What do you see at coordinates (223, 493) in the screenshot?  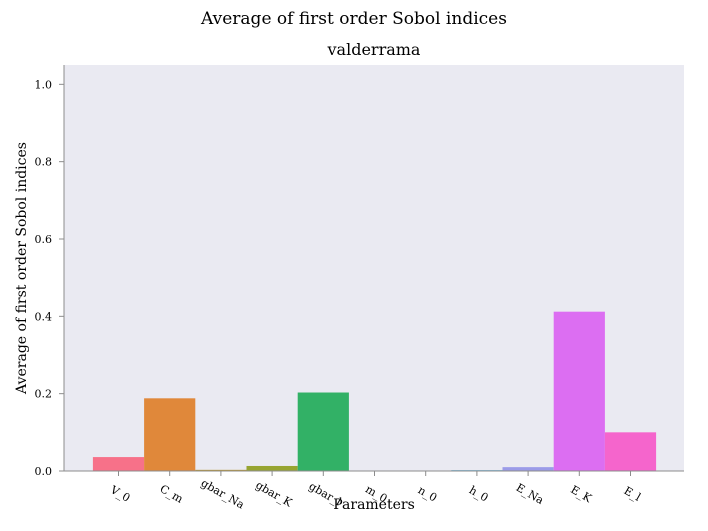 I see `x-tick-label: gbar_Na` at bounding box center [223, 493].